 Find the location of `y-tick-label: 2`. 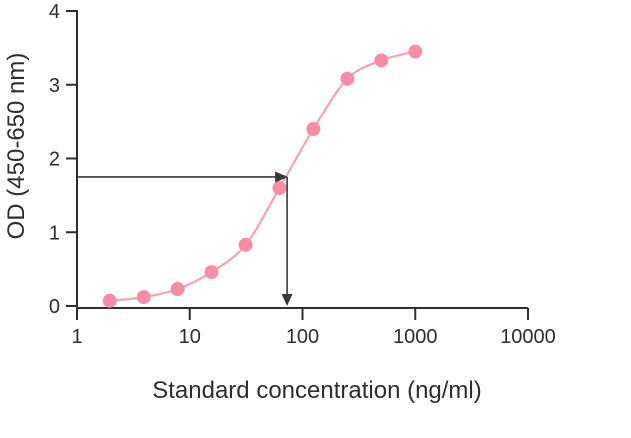

y-tick-label: 2 is located at coordinates (54, 160).